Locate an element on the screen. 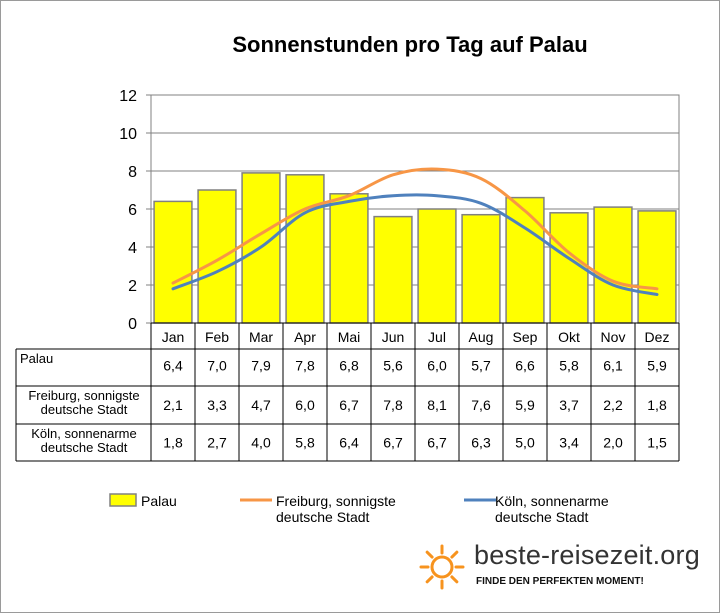 This screenshot has height=613, width=720. table-cell: 4,0 is located at coordinates (261, 443).